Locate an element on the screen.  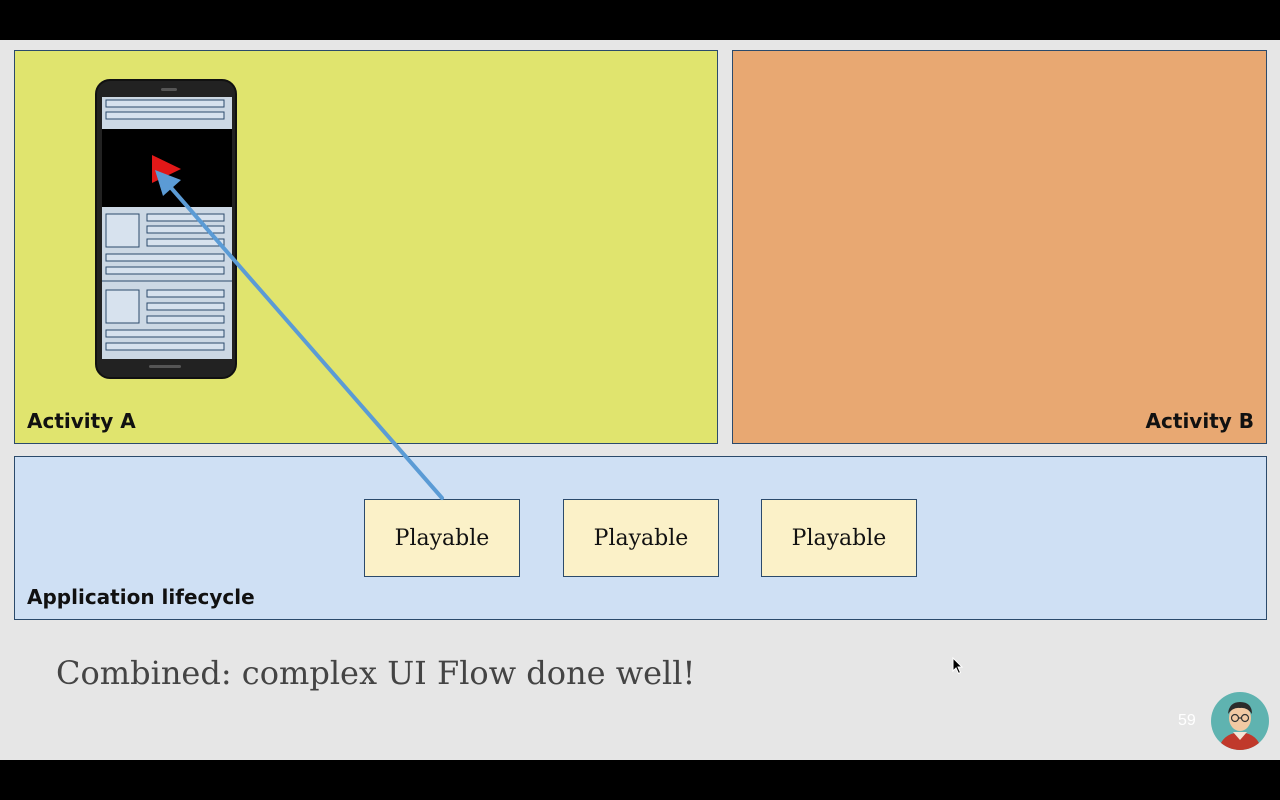
activity-b-label: Activity B is located at coordinates (1200, 421).